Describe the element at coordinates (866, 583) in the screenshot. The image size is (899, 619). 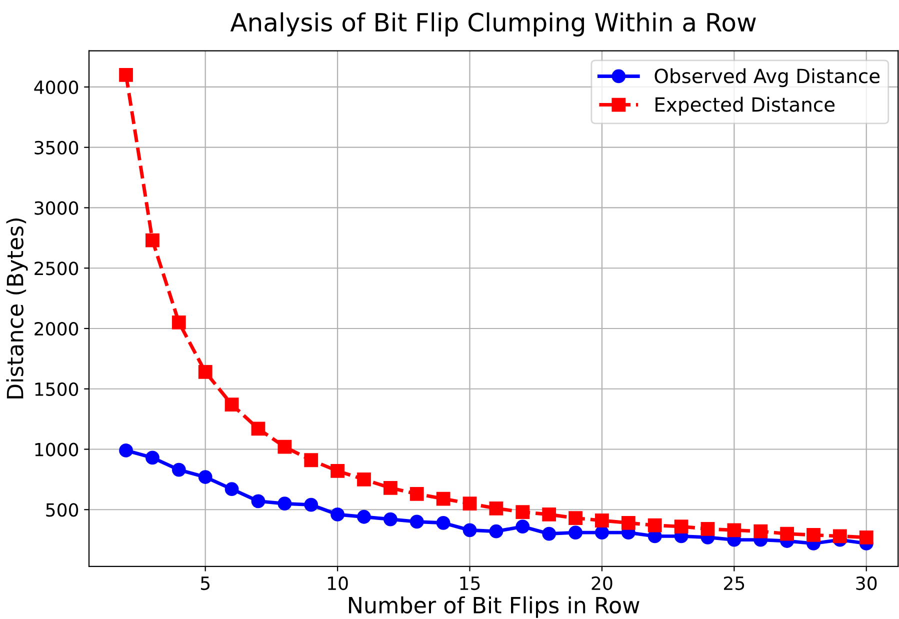
I see `x-tick-label: 30` at that location.